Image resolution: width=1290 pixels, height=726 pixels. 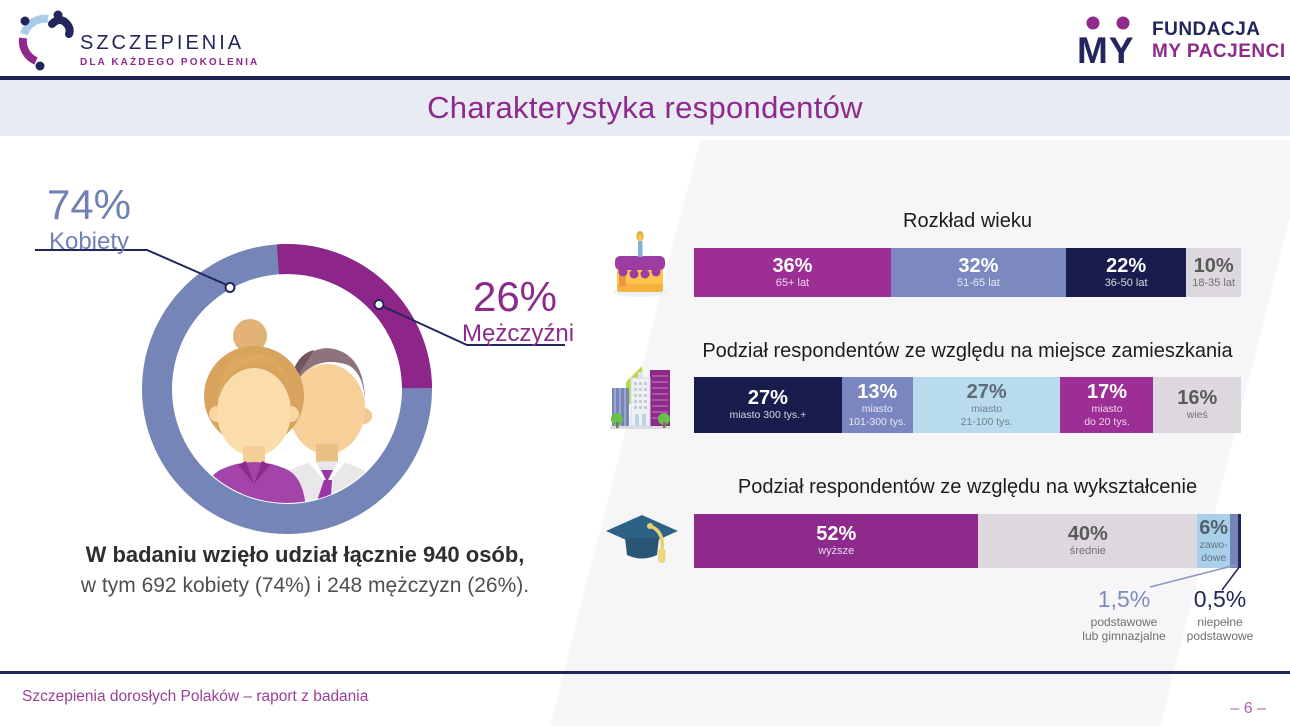 I want to click on logo-right-line1: FUNDACJA, so click(x=1206, y=29).